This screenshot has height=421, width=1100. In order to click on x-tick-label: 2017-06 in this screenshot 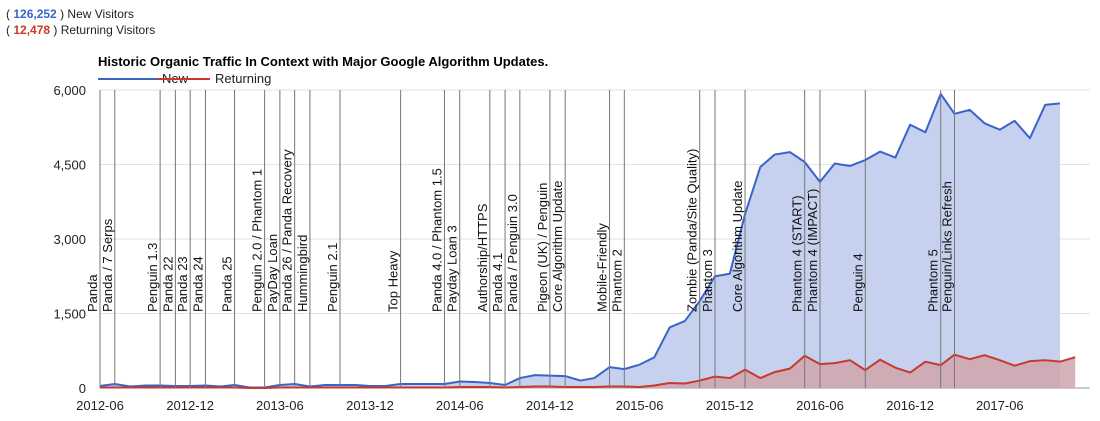, I will do `click(1000, 405)`.